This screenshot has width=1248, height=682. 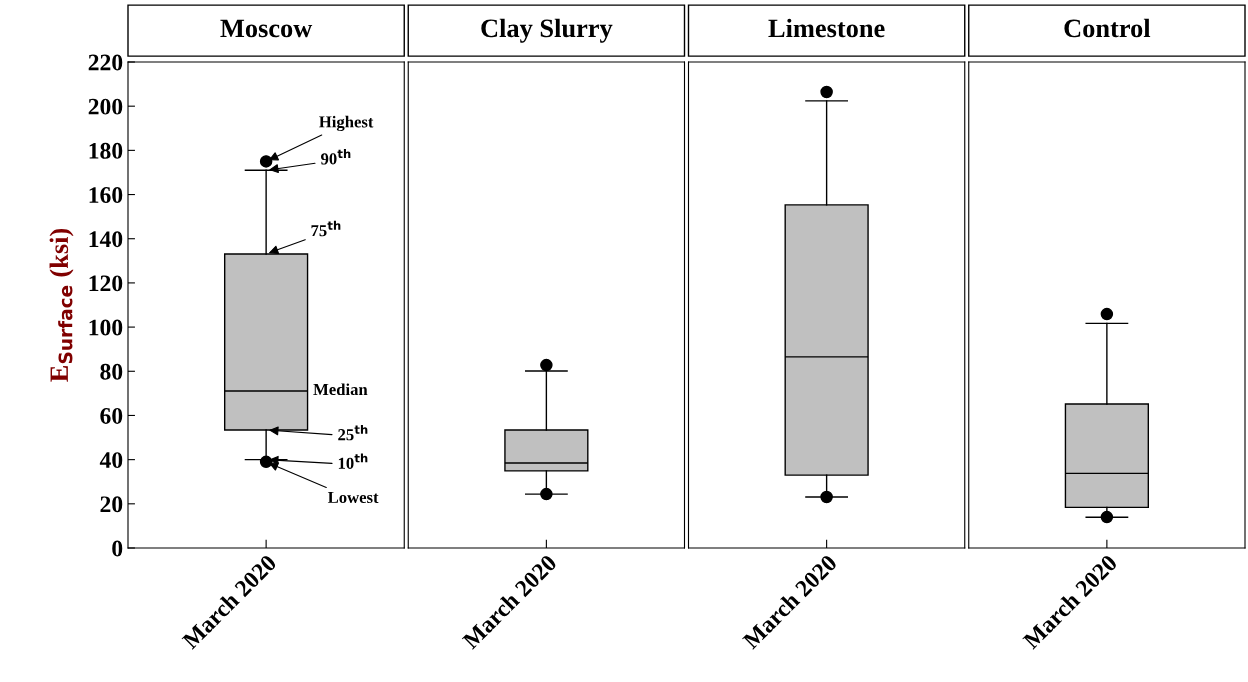 What do you see at coordinates (353, 432) in the screenshot?
I see `annotation: 25$^{th}$` at bounding box center [353, 432].